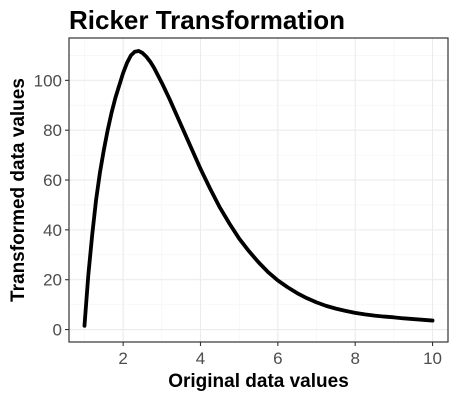  I want to click on y-tick-label: 80, so click(52, 130).